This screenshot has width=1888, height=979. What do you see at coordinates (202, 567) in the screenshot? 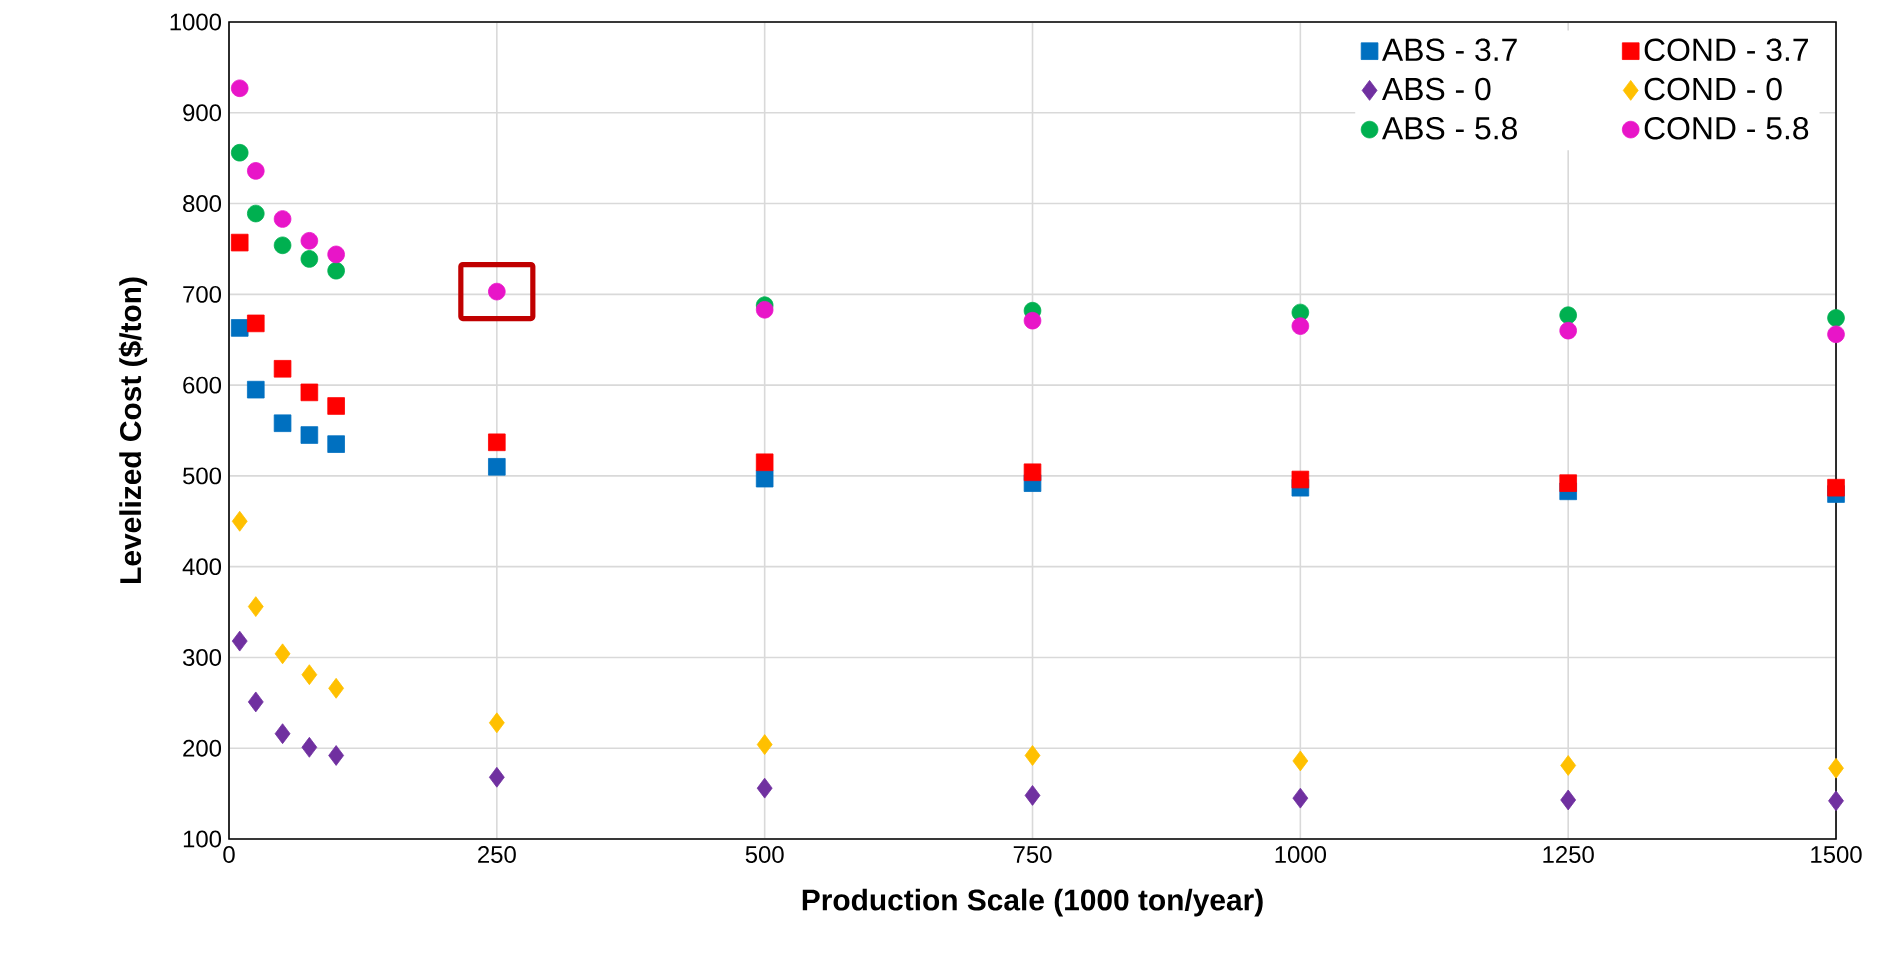
I see `y-tick-label: 400` at bounding box center [202, 567].